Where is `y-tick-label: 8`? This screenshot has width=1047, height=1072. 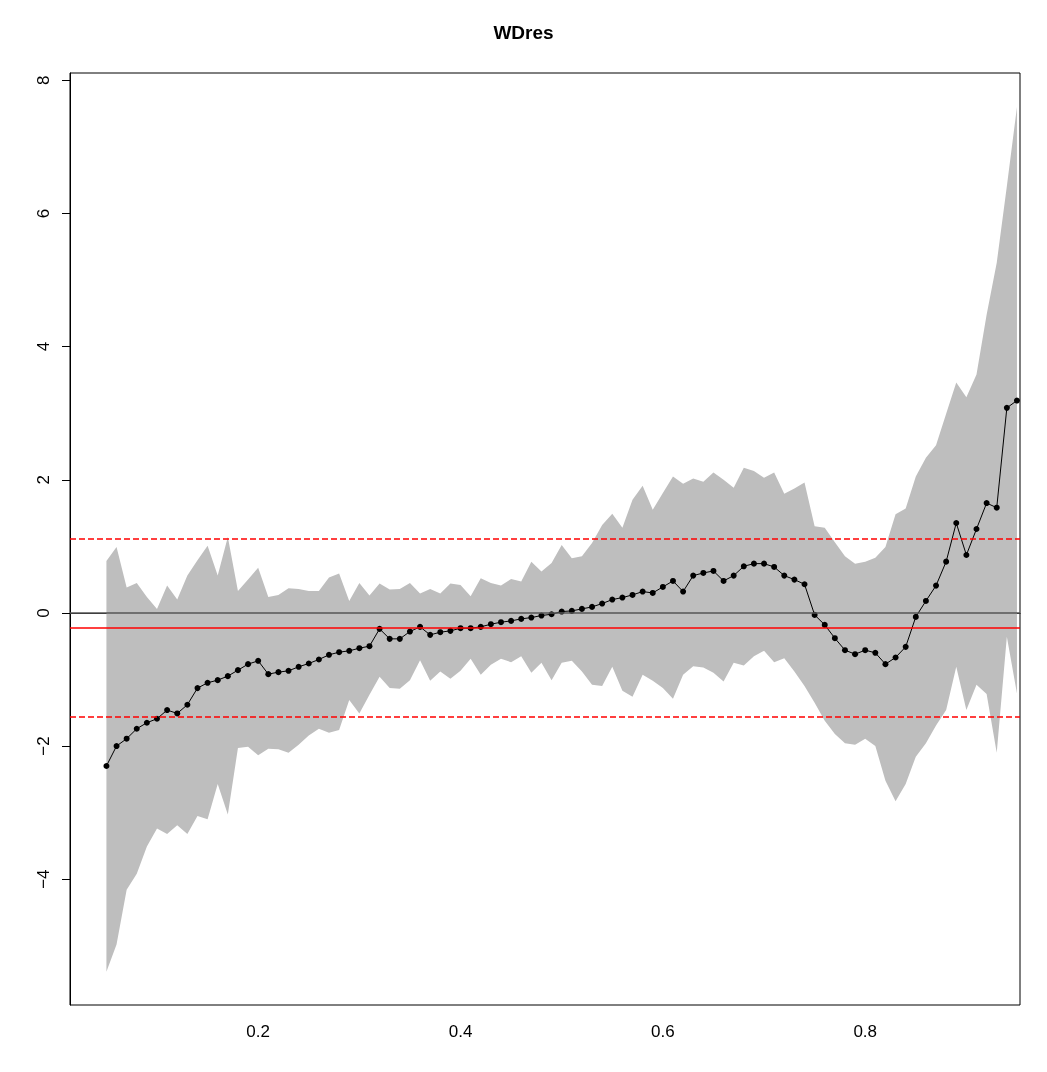
y-tick-label: 8 is located at coordinates (43, 80).